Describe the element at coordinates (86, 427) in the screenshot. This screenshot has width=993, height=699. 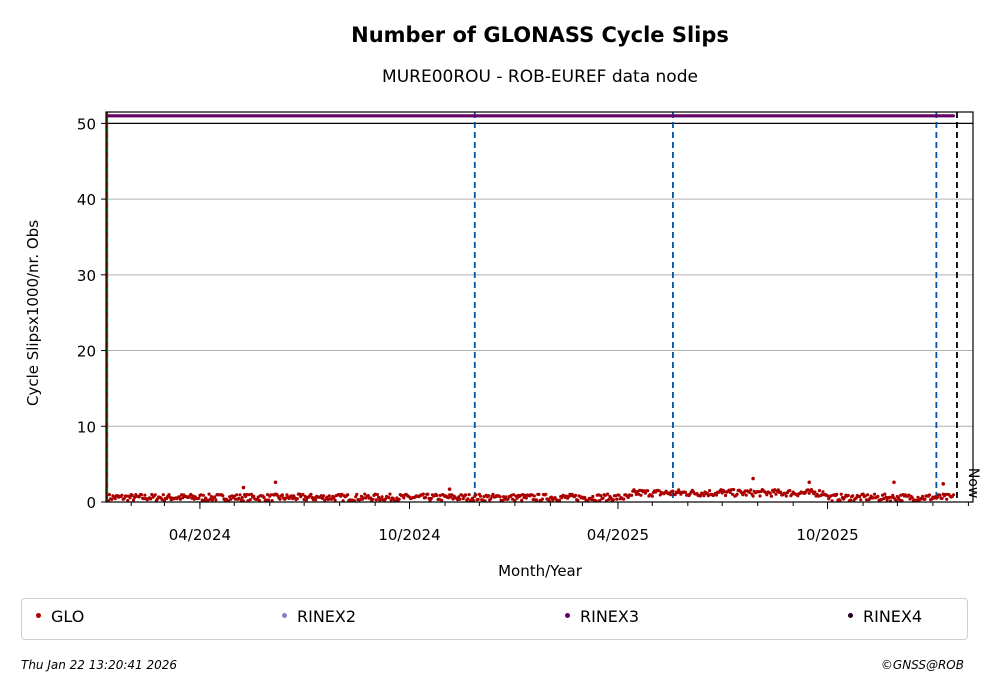
I see `y-tick-label: 10` at that location.